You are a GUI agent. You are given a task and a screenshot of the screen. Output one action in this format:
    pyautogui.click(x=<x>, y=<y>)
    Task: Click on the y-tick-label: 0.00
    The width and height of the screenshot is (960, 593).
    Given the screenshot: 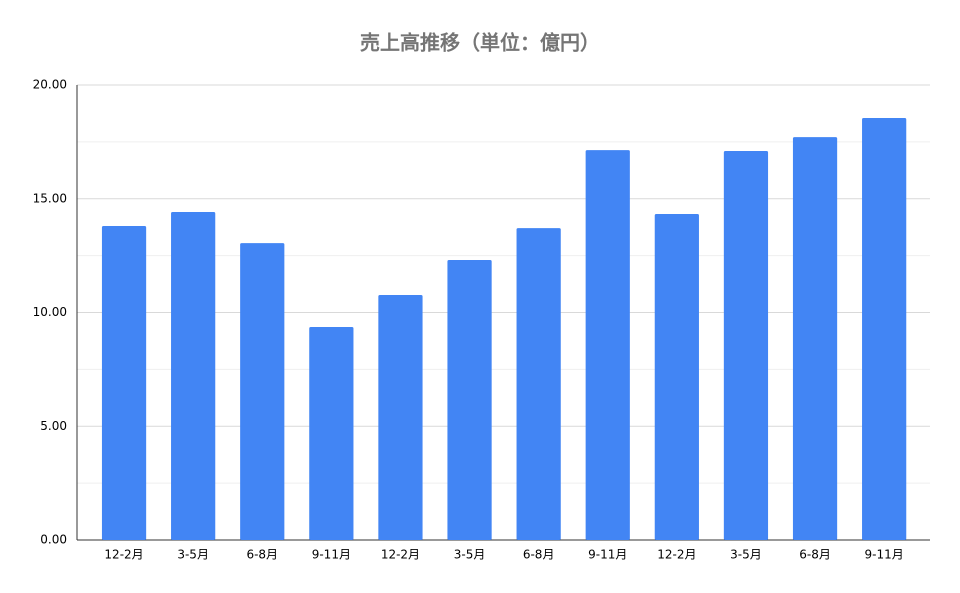 What is the action you would take?
    pyautogui.click(x=53, y=540)
    